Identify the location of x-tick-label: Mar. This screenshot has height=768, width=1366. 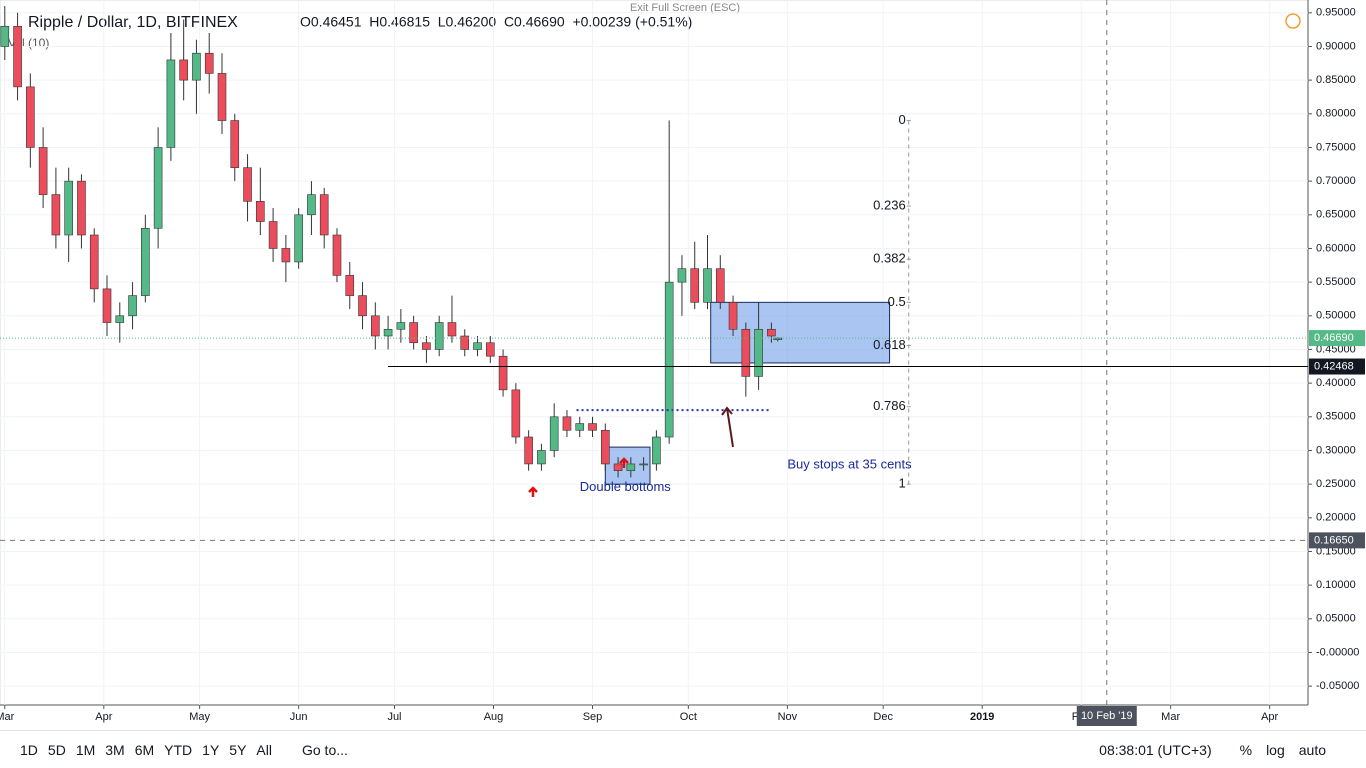
(1170, 717).